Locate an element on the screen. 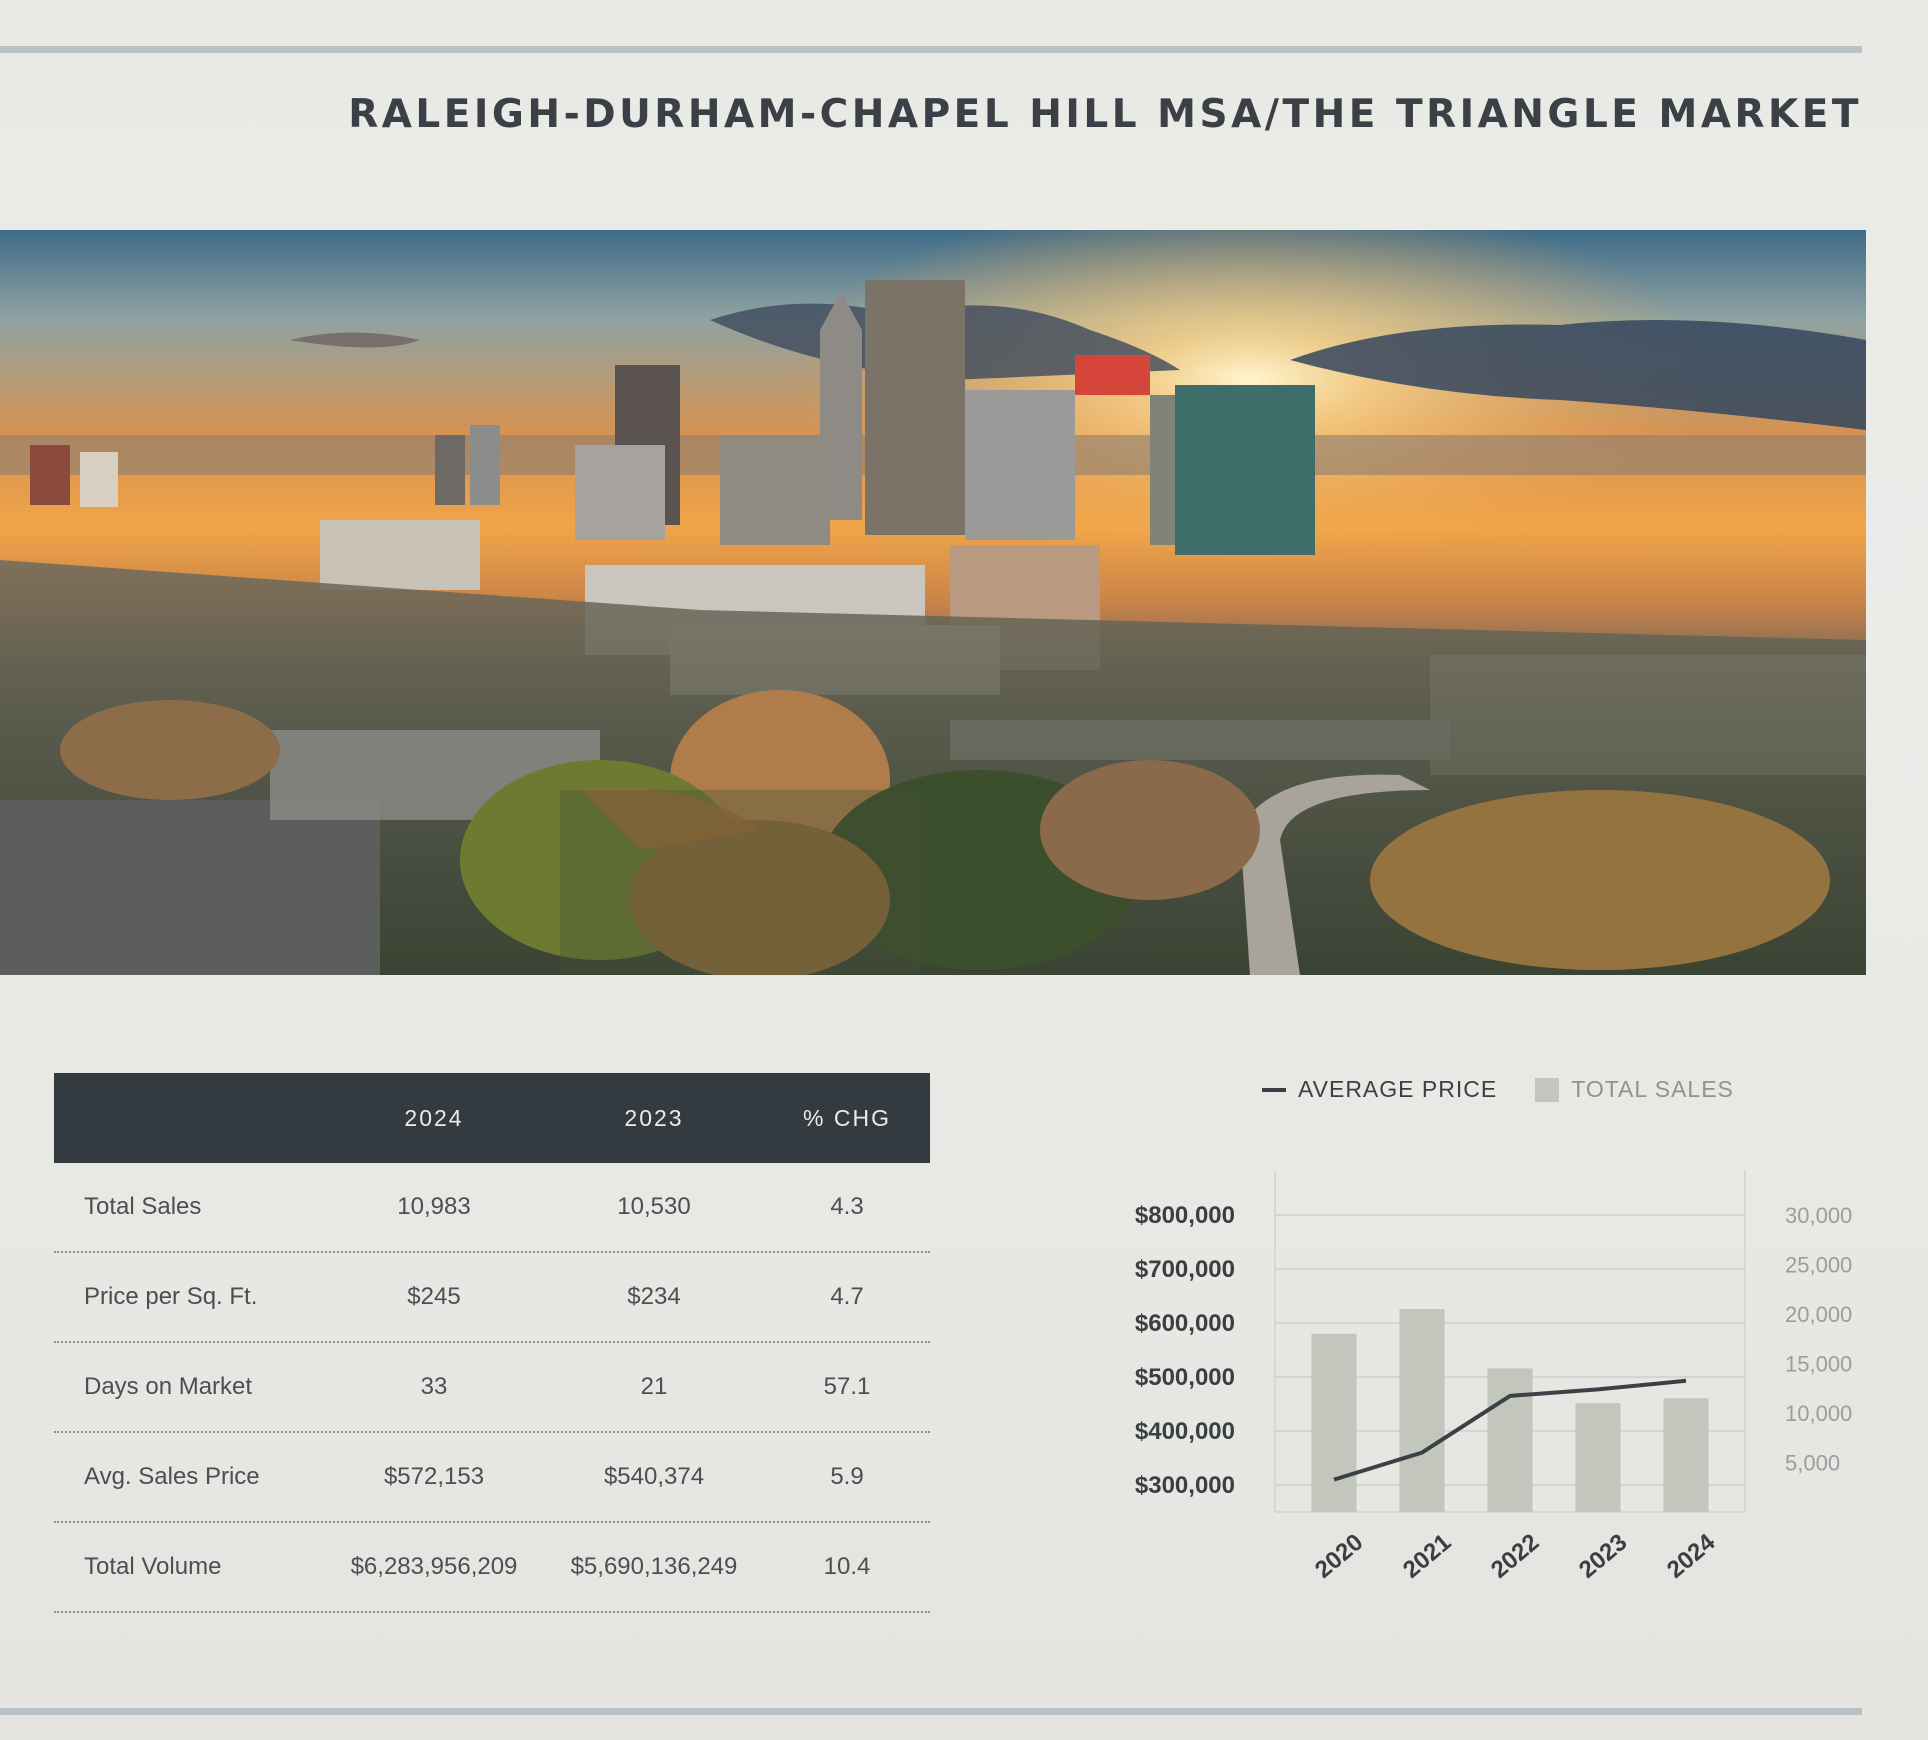 The width and height of the screenshot is (1928, 1740). top-rule is located at coordinates (931, 49).